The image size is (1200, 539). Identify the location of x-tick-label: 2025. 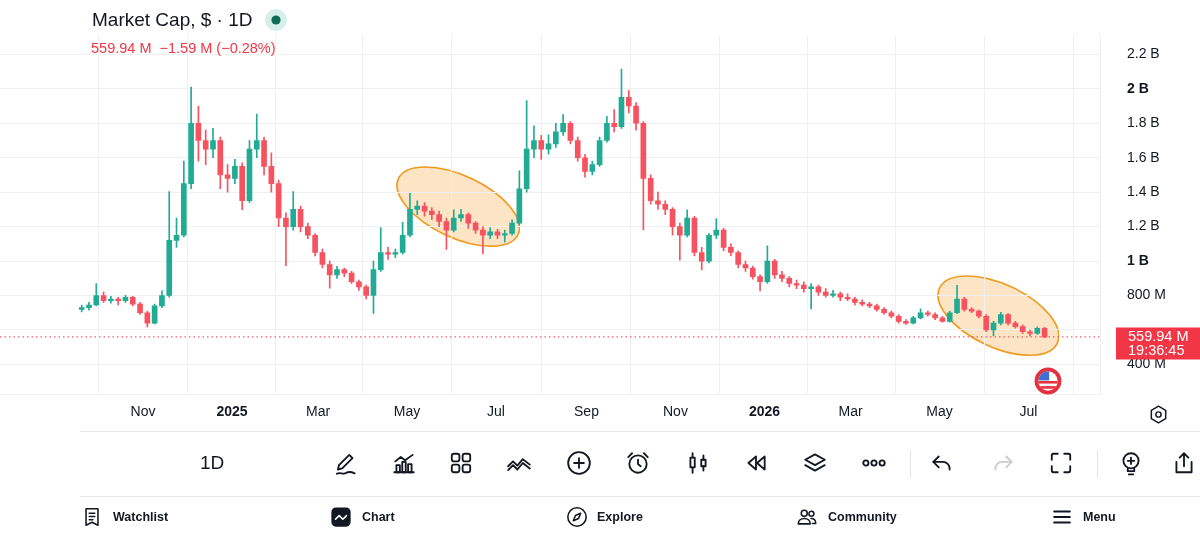
(232, 410).